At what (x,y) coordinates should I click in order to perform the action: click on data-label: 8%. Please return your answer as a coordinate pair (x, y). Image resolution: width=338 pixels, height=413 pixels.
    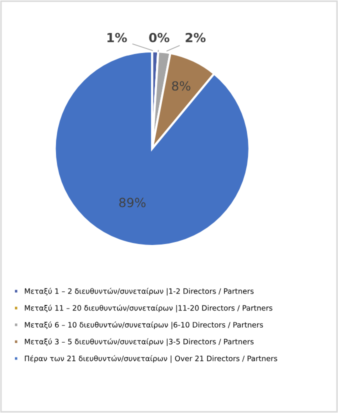
    Looking at the image, I should click on (181, 86).